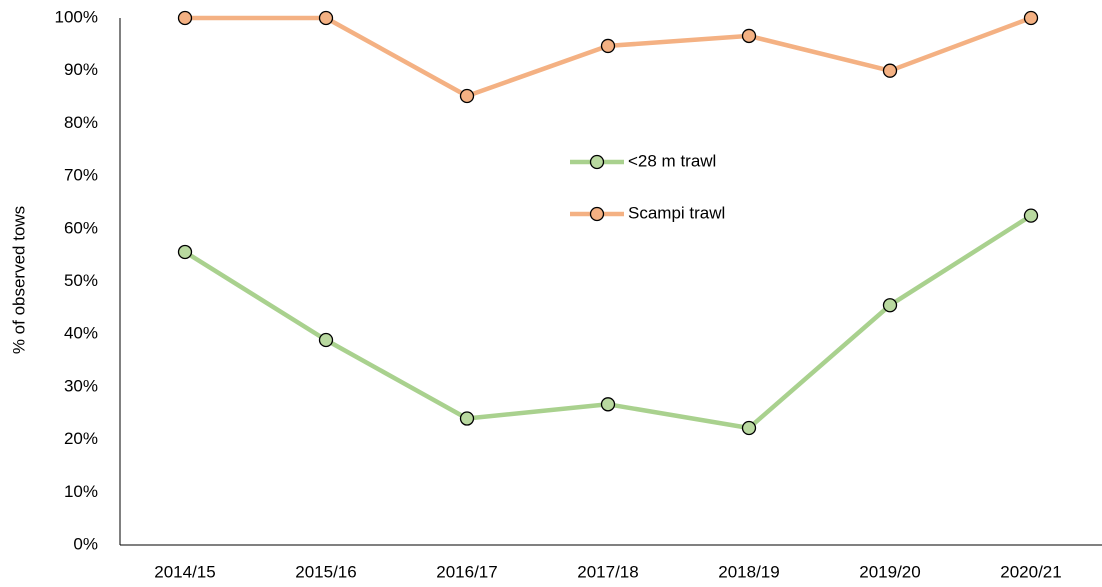 Image resolution: width=1102 pixels, height=587 pixels. I want to click on y-tick-label: 80%, so click(81, 122).